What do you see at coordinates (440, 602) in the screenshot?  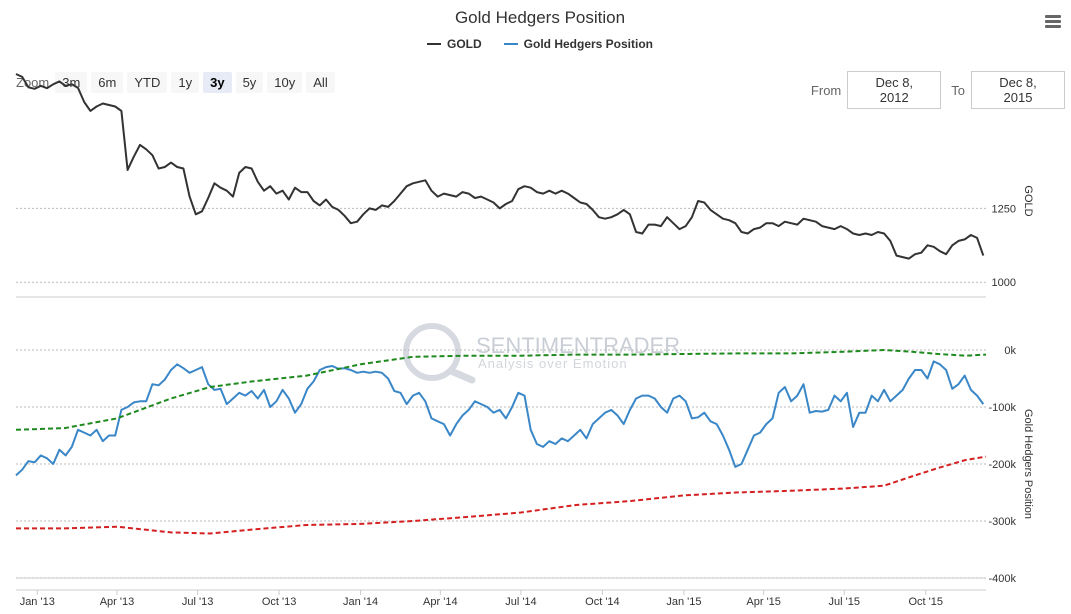 I see `x-tick-label: Apr '14` at bounding box center [440, 602].